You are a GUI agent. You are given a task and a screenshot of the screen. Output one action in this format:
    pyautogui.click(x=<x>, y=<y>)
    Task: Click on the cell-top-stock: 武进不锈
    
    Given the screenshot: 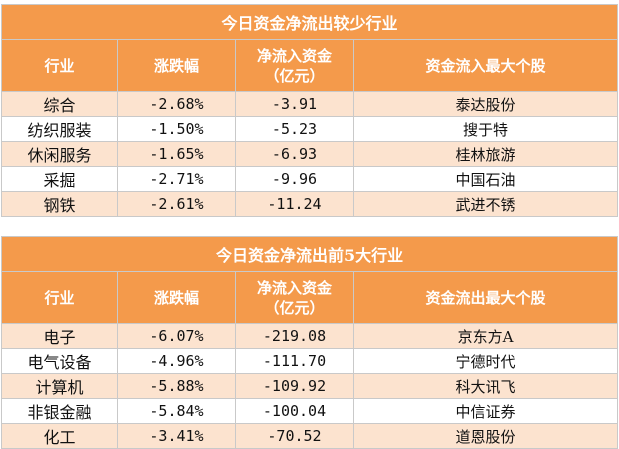 What is the action you would take?
    pyautogui.click(x=485, y=204)
    